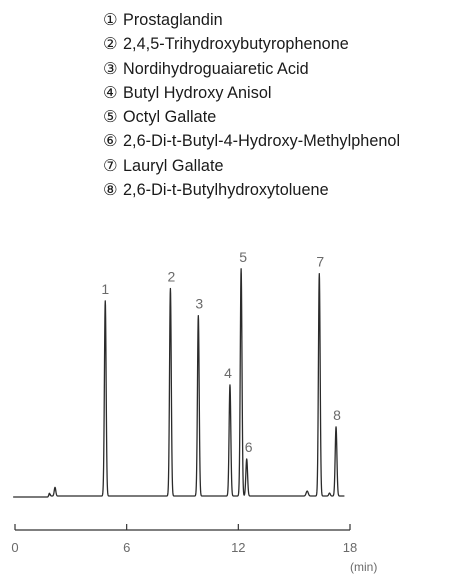 This screenshot has width=454, height=588. What do you see at coordinates (251, 117) in the screenshot?
I see `legend-item: ⑤ Octyl Gallate` at bounding box center [251, 117].